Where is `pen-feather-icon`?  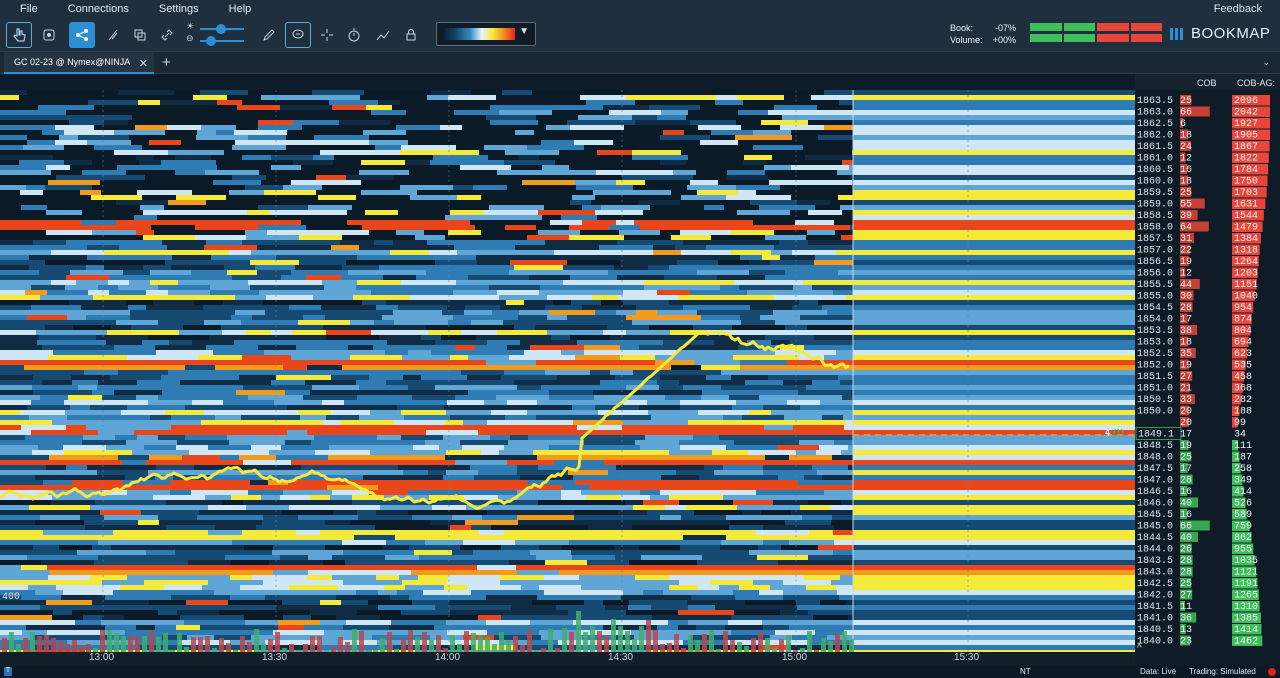
pen-feather-icon is located at coordinates (113, 35).